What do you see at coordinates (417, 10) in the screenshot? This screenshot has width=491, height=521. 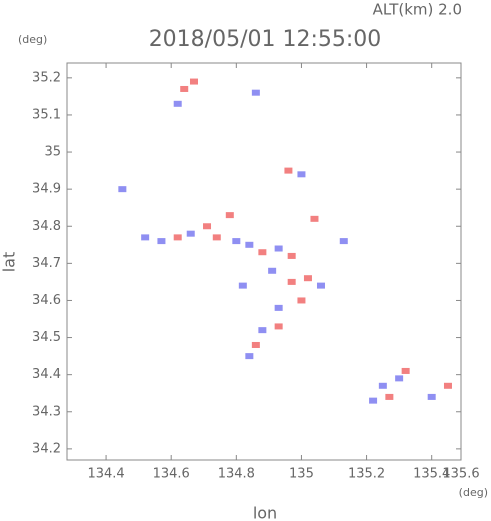 I see `altitude-label: ALT(km) 2.0` at bounding box center [417, 10].